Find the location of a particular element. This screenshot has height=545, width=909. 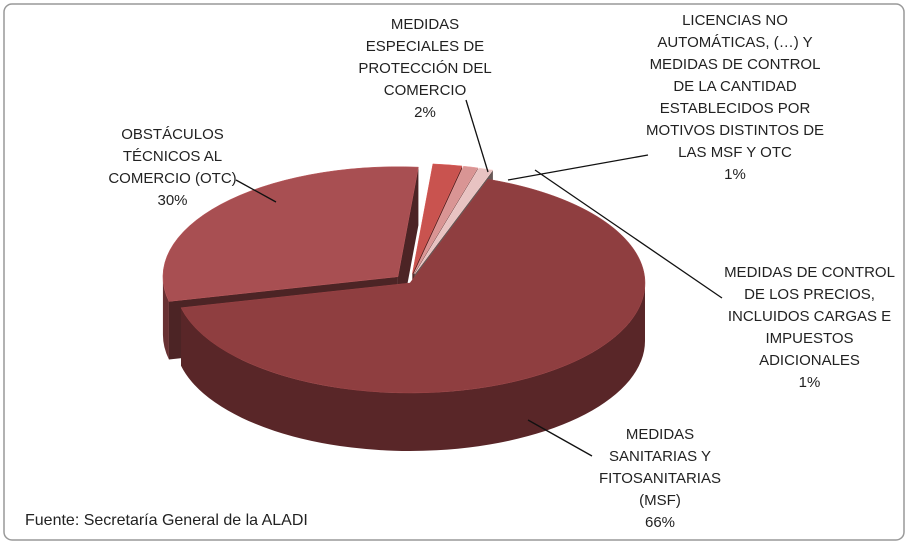

value-label: 30% is located at coordinates (172, 200).